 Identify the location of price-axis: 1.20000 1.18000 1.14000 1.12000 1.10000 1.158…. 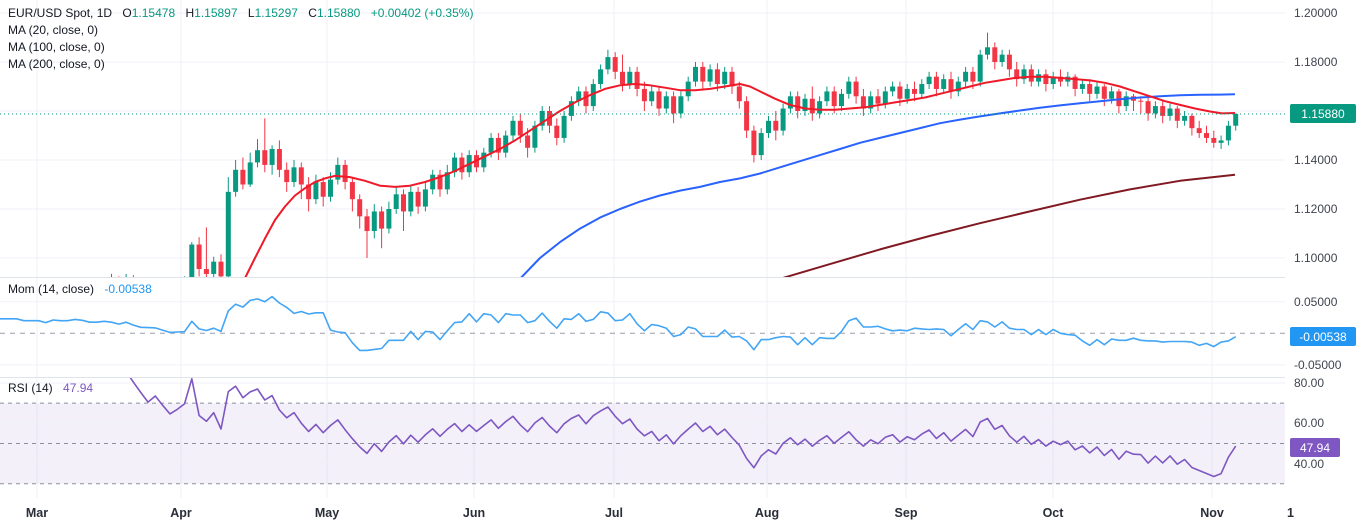
(1325, 249).